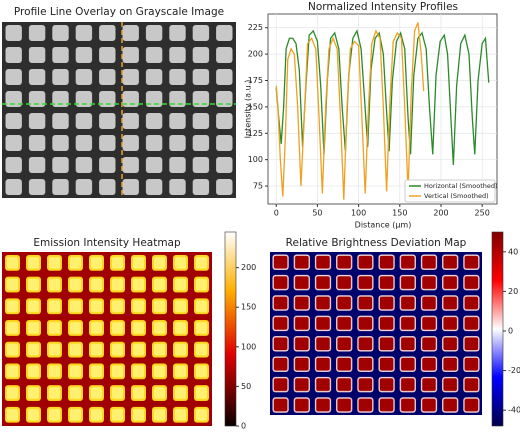  Describe the element at coordinates (513, 251) in the screenshot. I see `colorbar-tick-label: 40` at that location.